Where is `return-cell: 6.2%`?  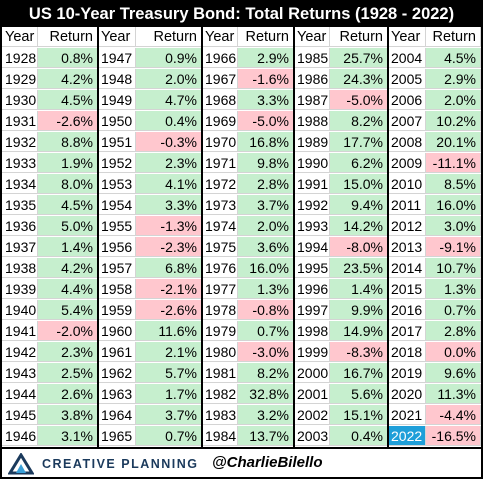
return-cell: 6.2% is located at coordinates (359, 163).